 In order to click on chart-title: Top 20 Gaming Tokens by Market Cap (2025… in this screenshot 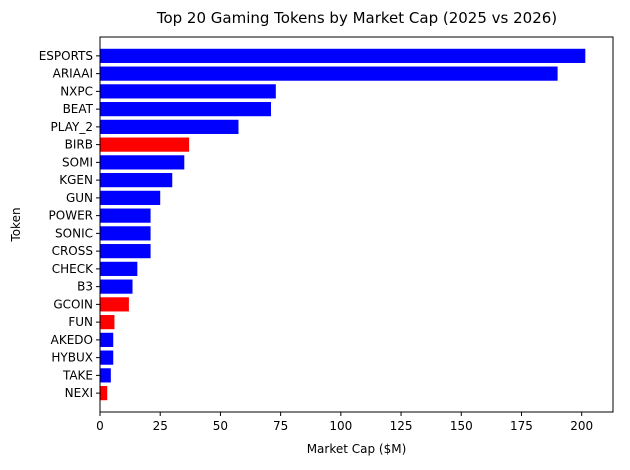, I will do `click(356, 18)`.